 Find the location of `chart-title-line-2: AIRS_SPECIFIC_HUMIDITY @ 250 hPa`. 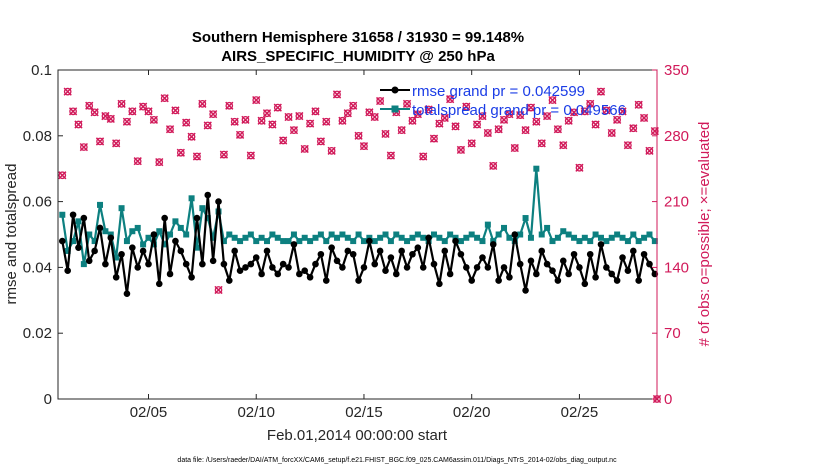

chart-title-line-2: AIRS_SPECIFIC_HUMIDITY @ 250 hPa is located at coordinates (358, 56).